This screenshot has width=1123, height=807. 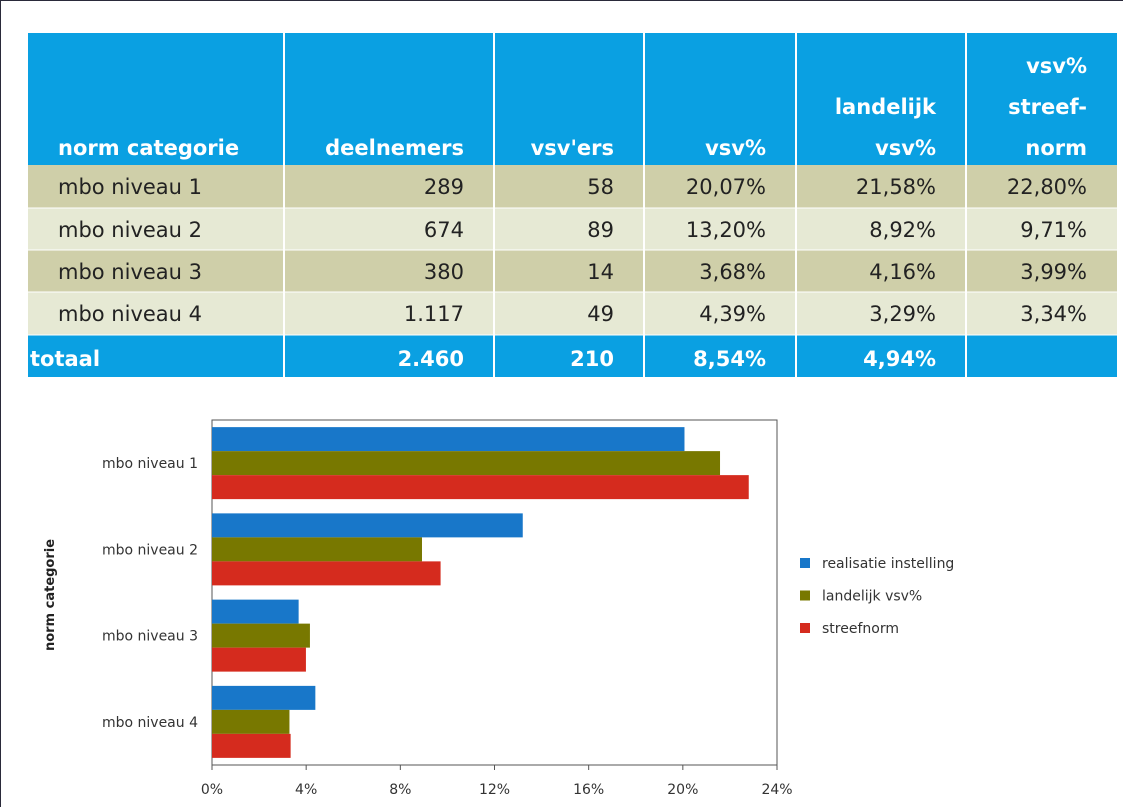 What do you see at coordinates (902, 314) in the screenshot?
I see `table-cell: 3,29%` at bounding box center [902, 314].